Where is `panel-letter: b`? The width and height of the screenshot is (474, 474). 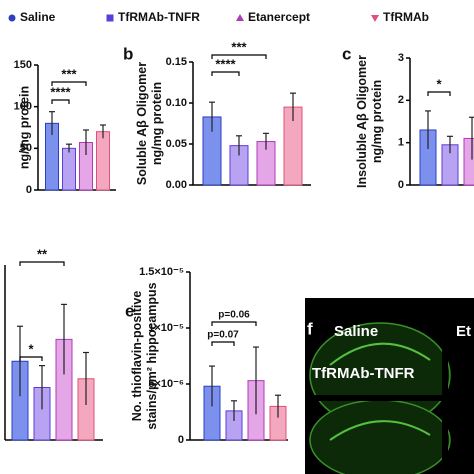
panel-letter: b is located at coordinates (128, 53).